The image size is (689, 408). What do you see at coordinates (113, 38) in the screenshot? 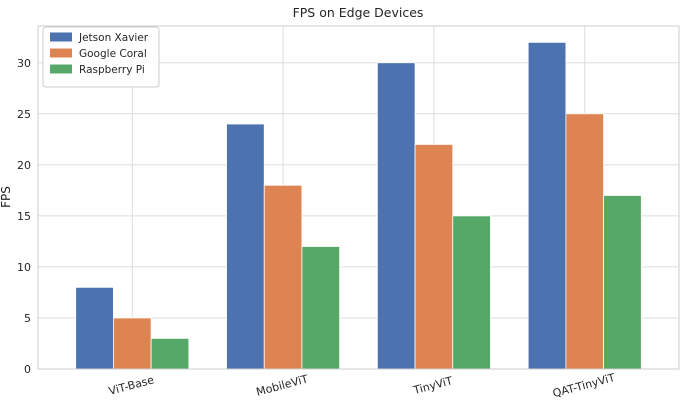
I see `legend-label: Jetson Xavier` at bounding box center [113, 38].